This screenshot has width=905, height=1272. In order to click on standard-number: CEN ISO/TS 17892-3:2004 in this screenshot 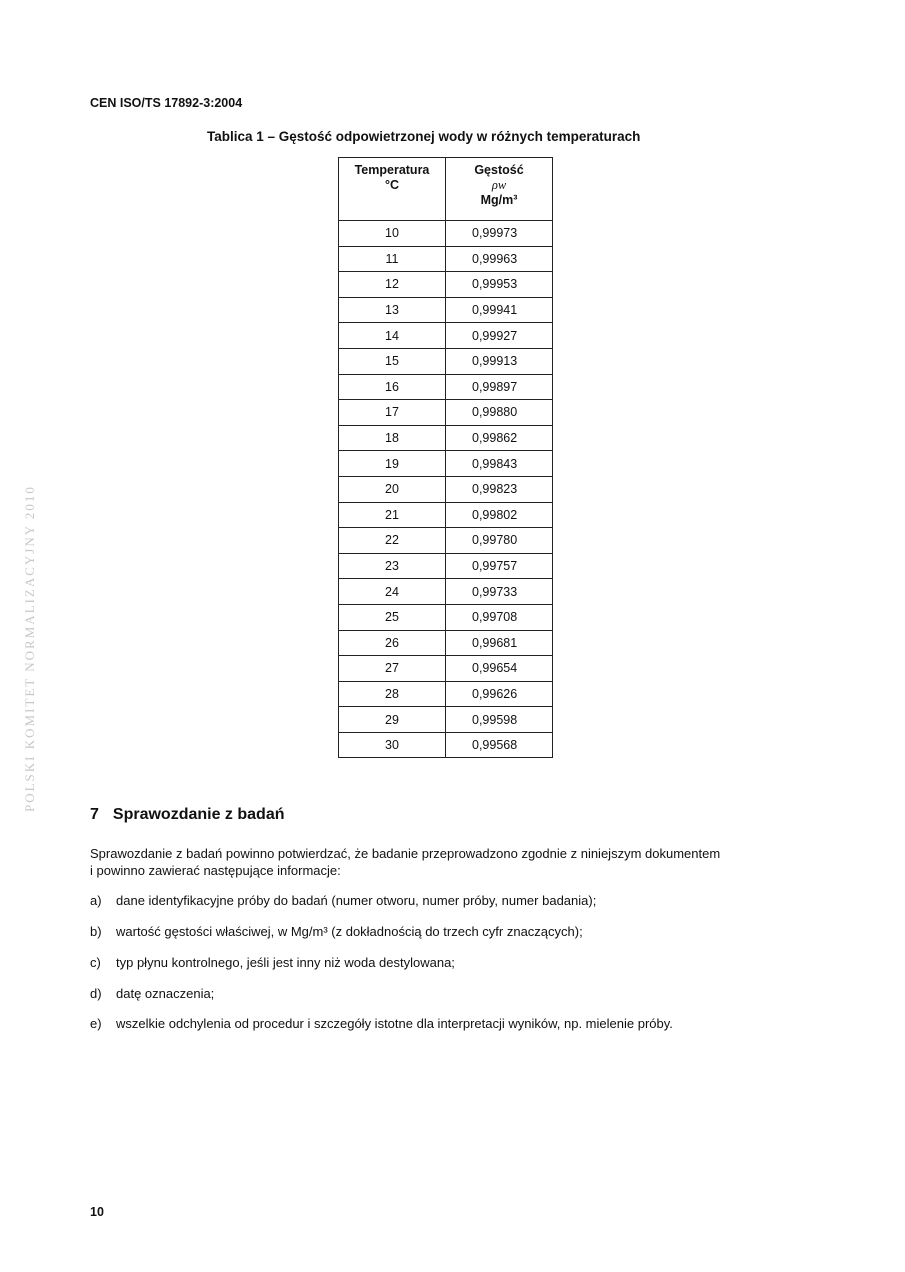, I will do `click(166, 103)`.